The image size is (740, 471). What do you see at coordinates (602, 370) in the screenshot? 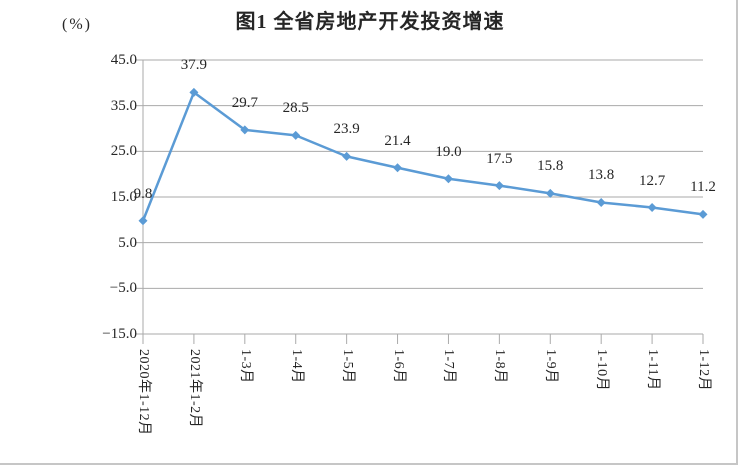
I see `x-tick-label: 1-10月` at bounding box center [602, 370].